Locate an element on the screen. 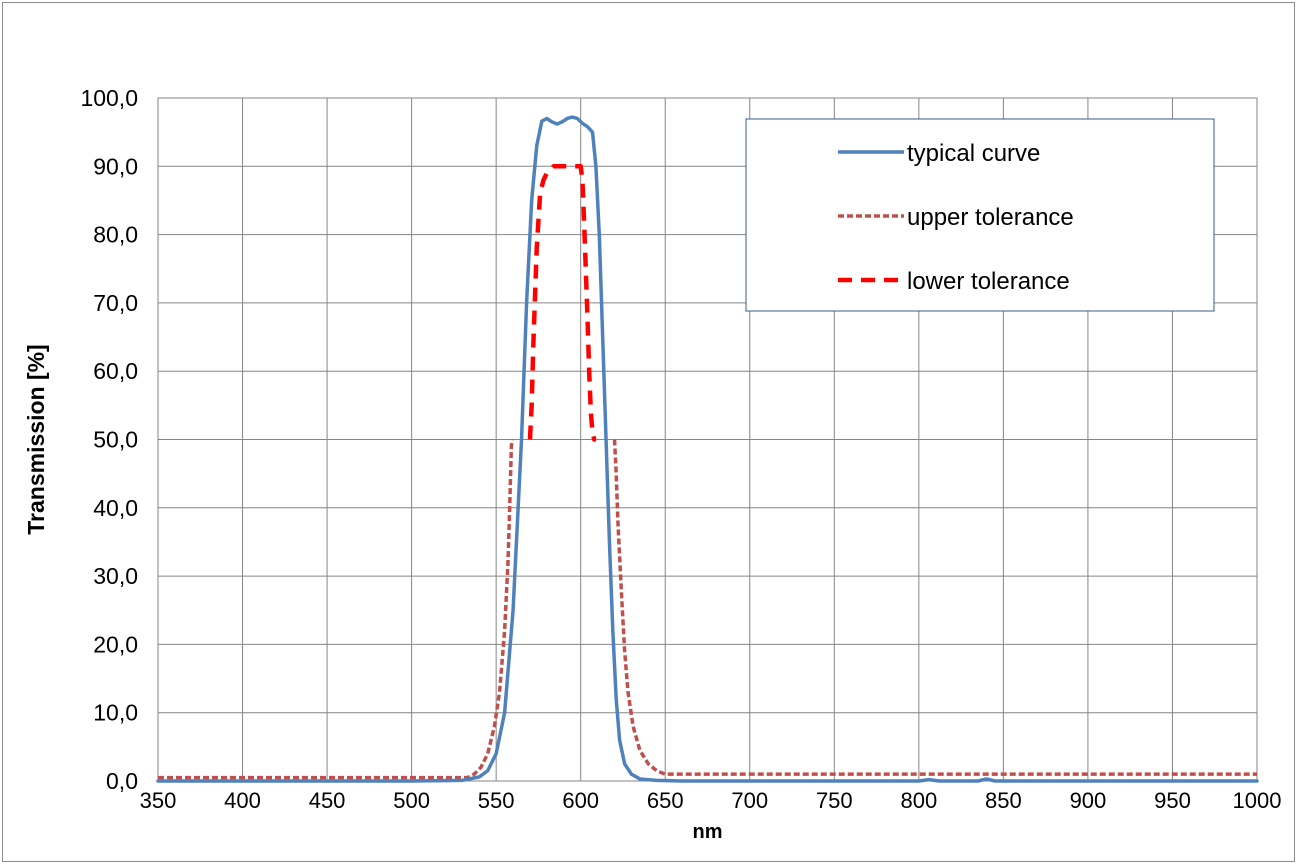 The image size is (1301, 867). y-tick-label: 60,0 is located at coordinates (115, 371).